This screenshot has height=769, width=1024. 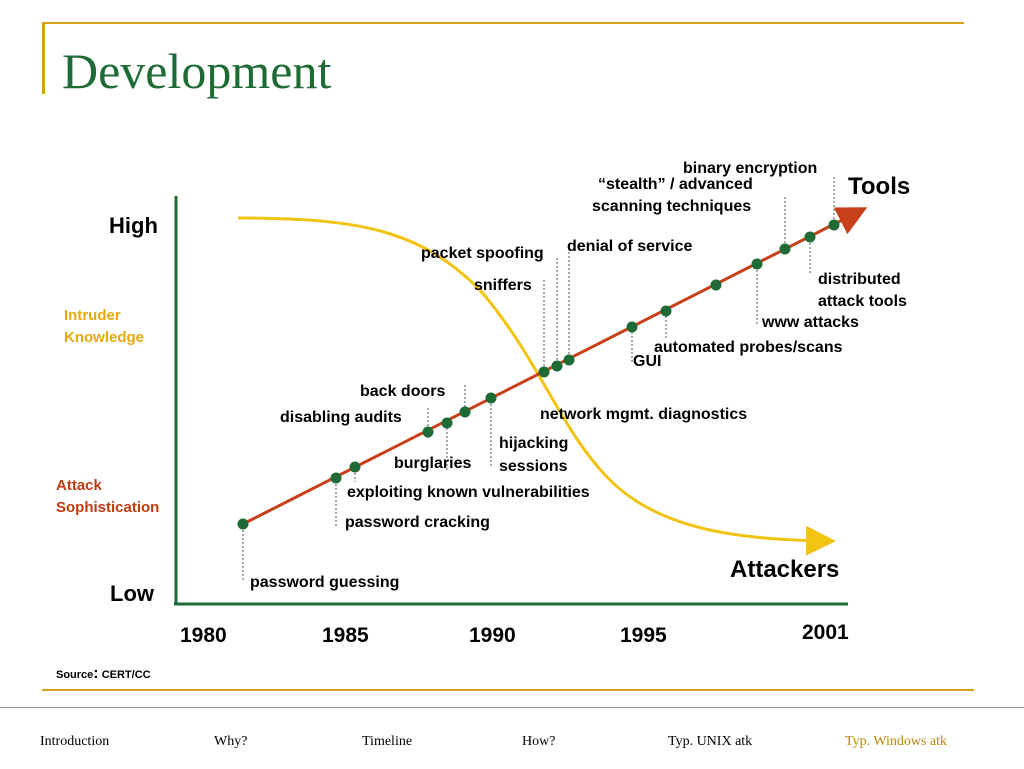 What do you see at coordinates (784, 569) in the screenshot?
I see `attackers-label: Attackers` at bounding box center [784, 569].